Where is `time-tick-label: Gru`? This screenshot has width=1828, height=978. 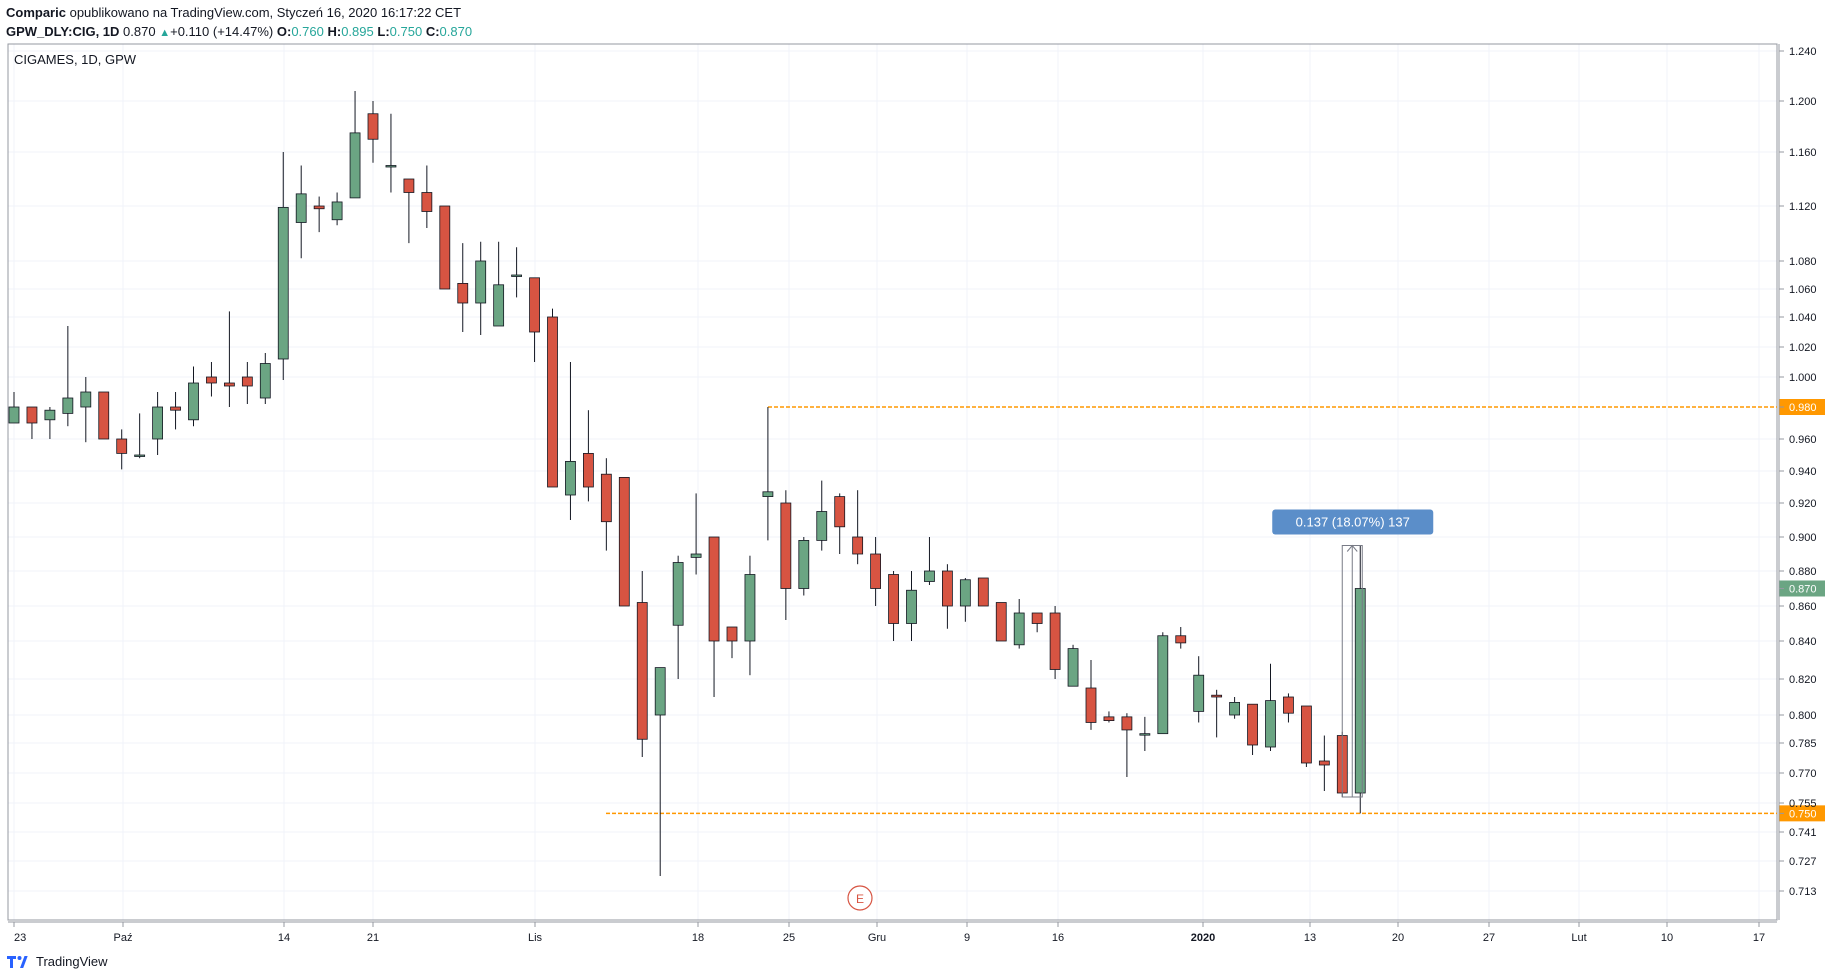 time-tick-label: Gru is located at coordinates (877, 938).